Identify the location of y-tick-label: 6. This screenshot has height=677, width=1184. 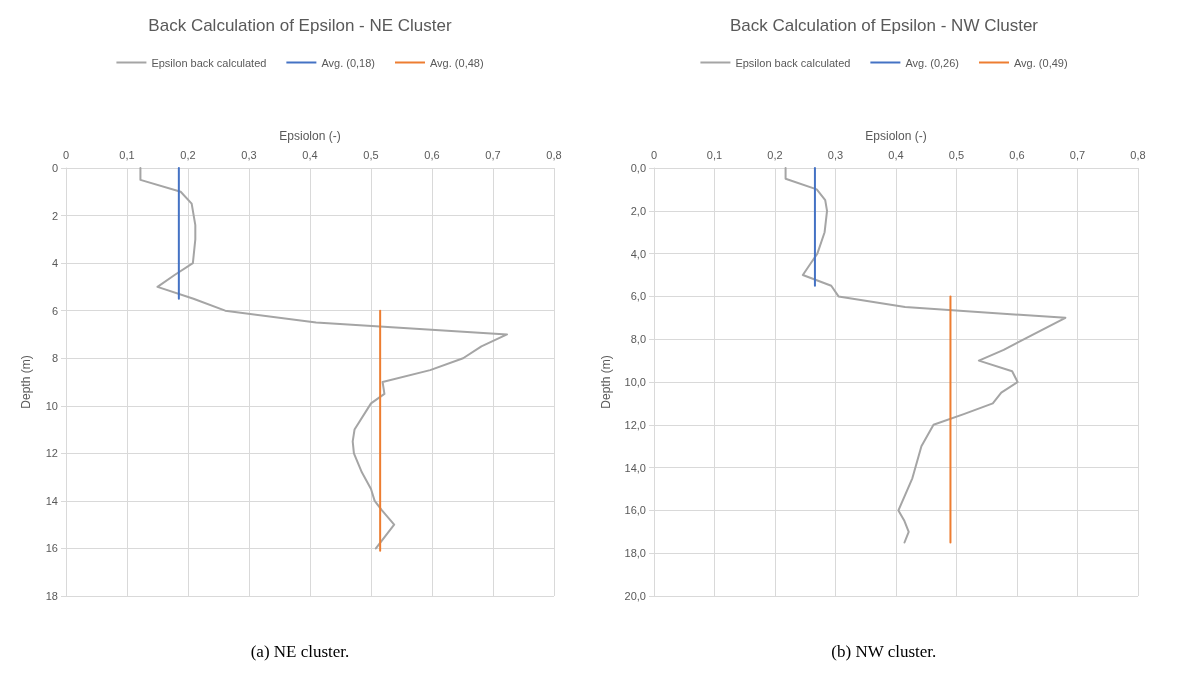
(54, 310).